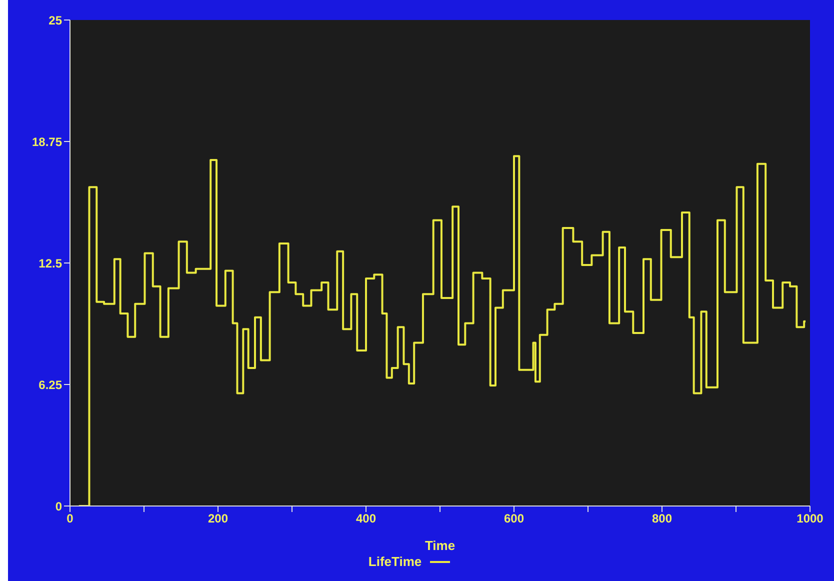  What do you see at coordinates (58, 506) in the screenshot?
I see `y-tick-label: 0` at bounding box center [58, 506].